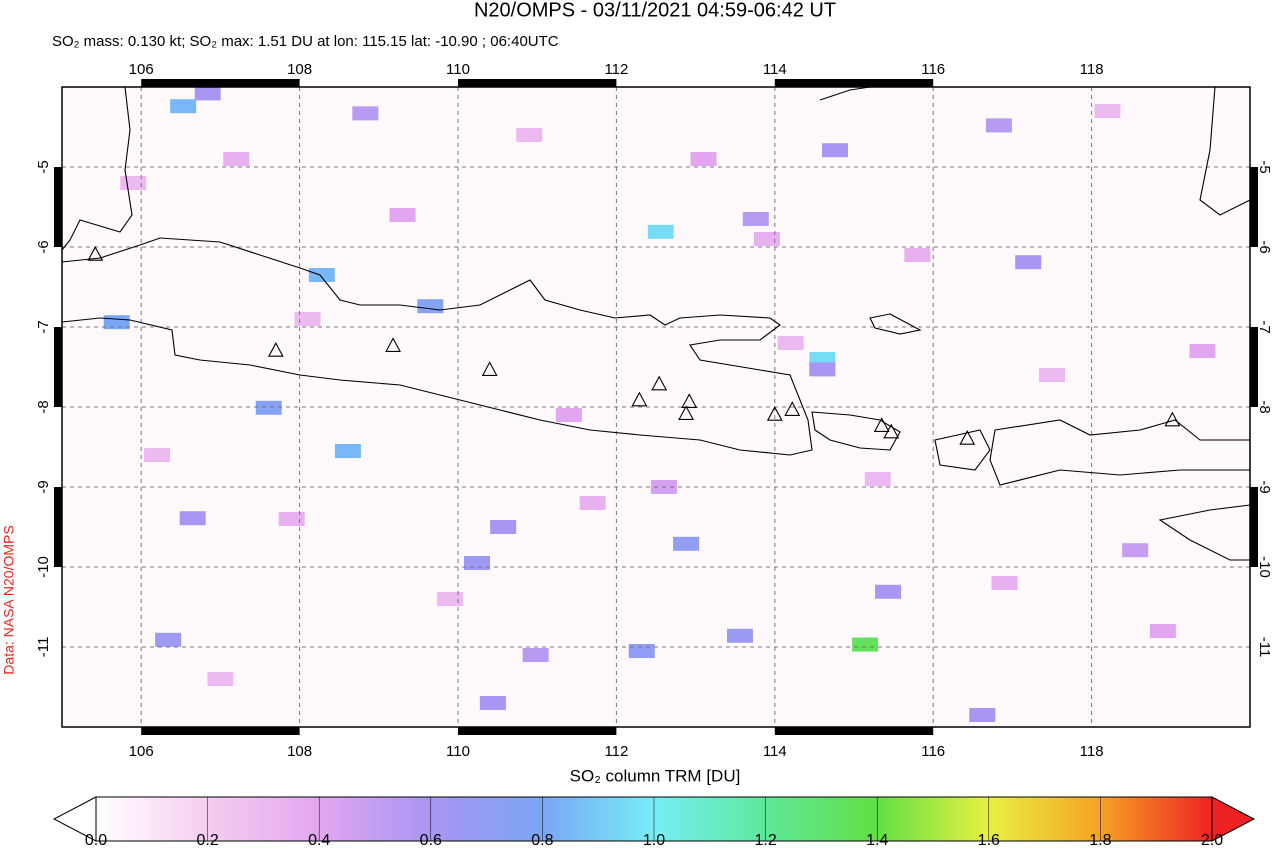  Describe the element at coordinates (877, 840) in the screenshot. I see `colorbar-tick-label: 1.4` at that location.